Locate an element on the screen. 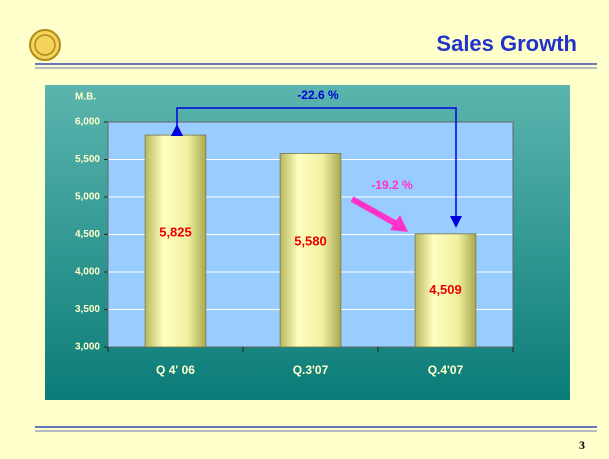  y-tick-label: 6,000 is located at coordinates (87, 122).